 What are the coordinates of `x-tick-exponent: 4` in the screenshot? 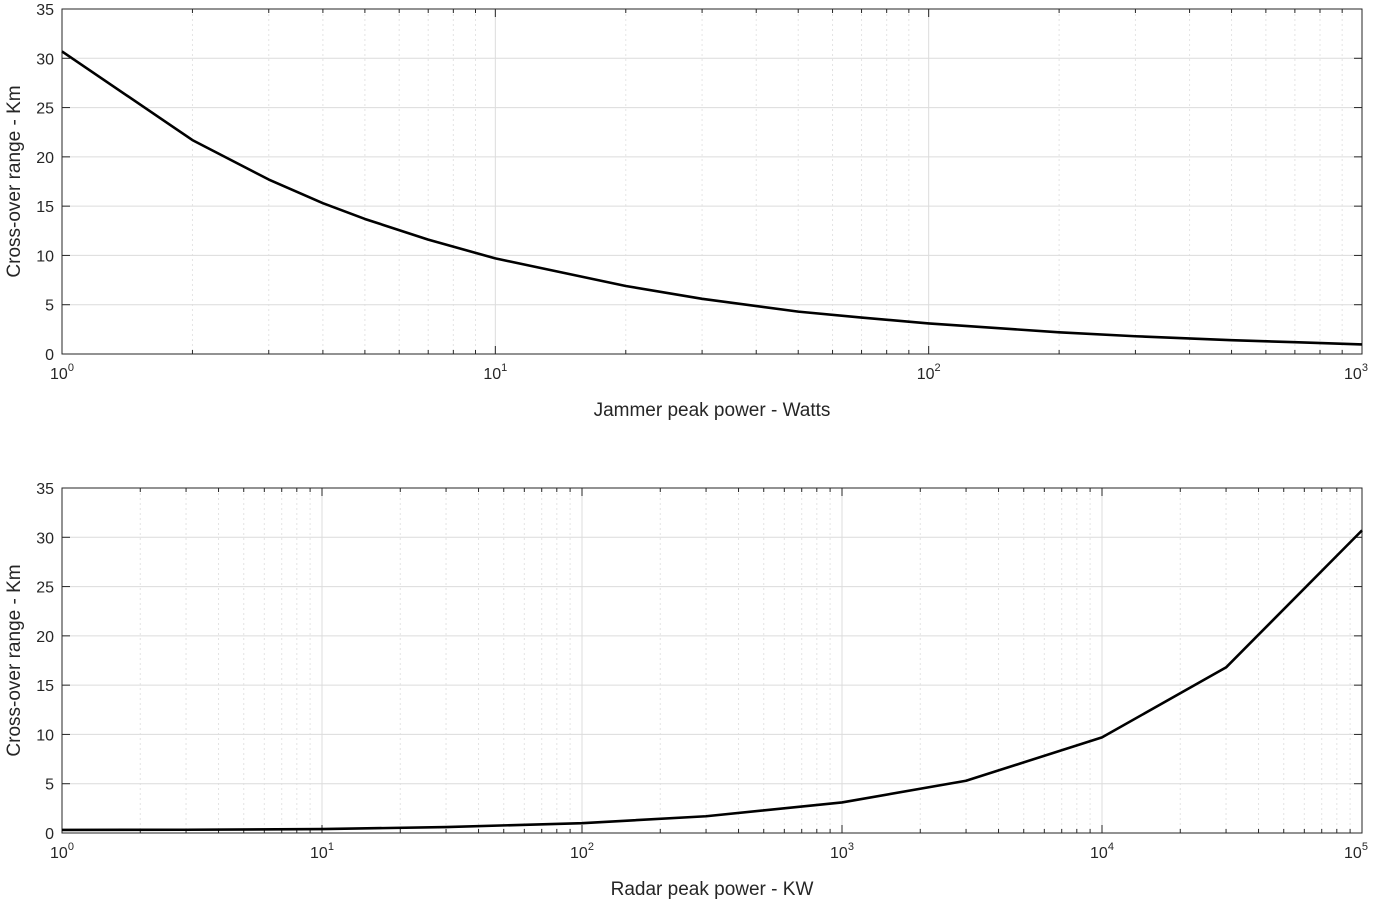 It's located at (1111, 847).